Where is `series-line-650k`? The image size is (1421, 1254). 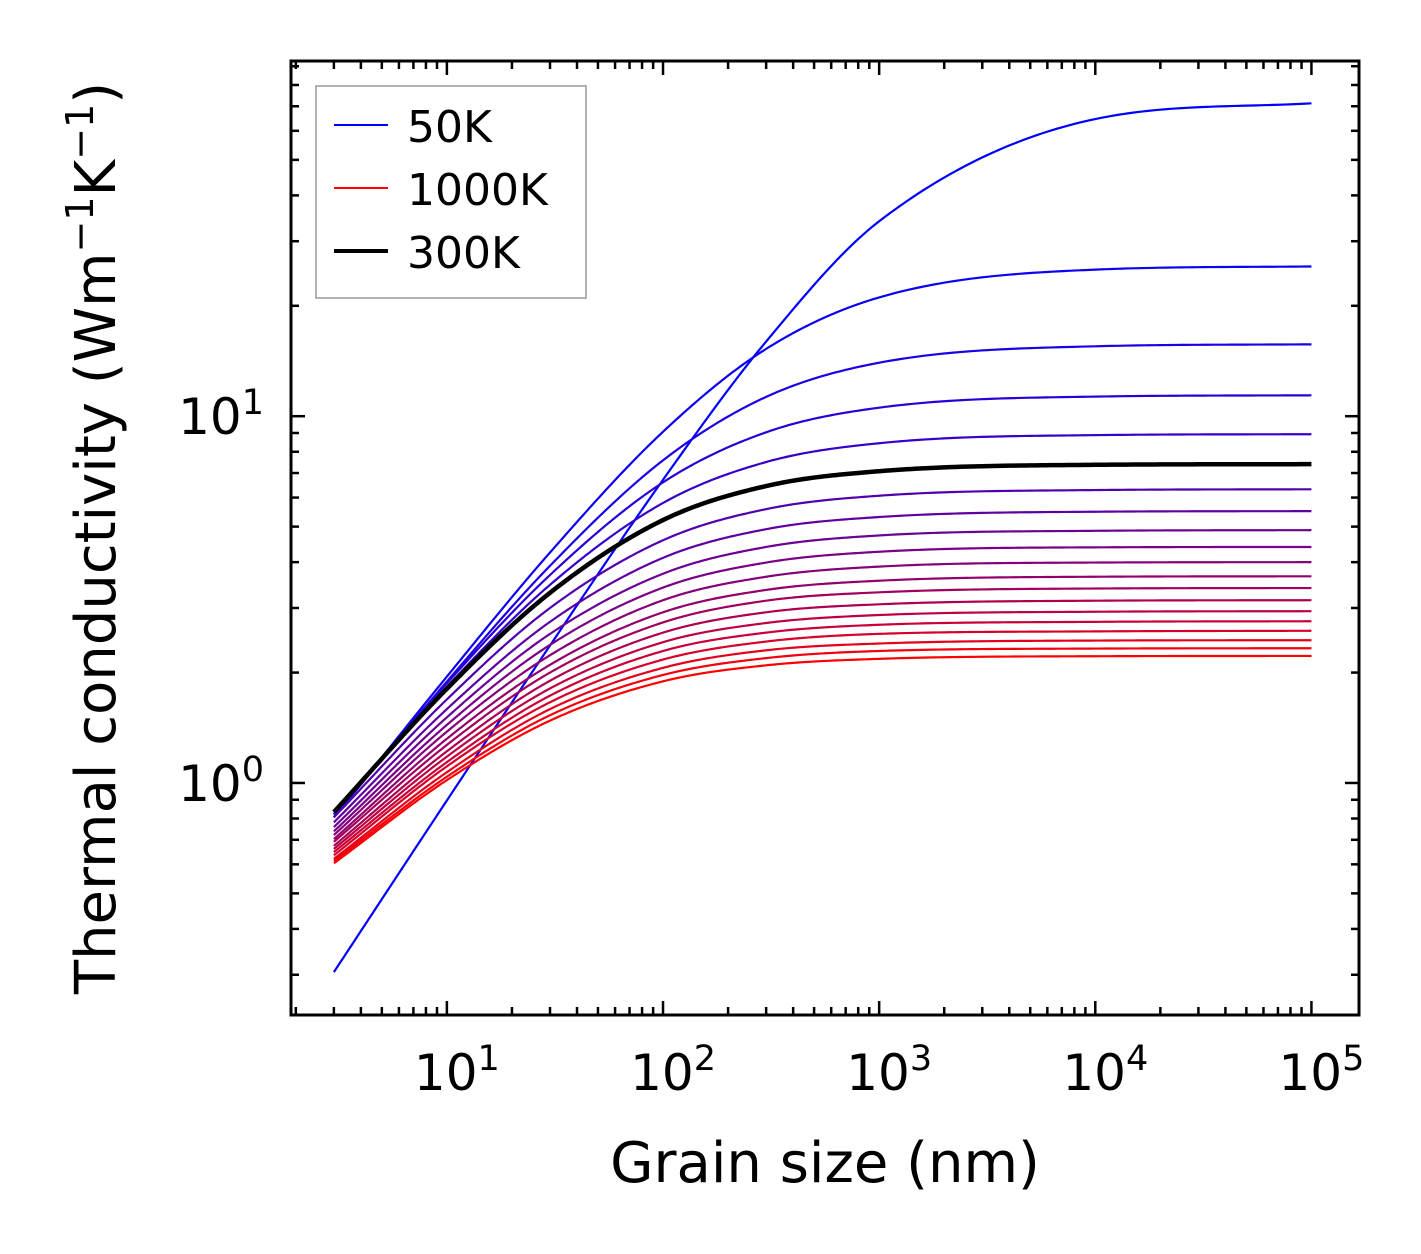
series-line-650k is located at coordinates (822, 714).